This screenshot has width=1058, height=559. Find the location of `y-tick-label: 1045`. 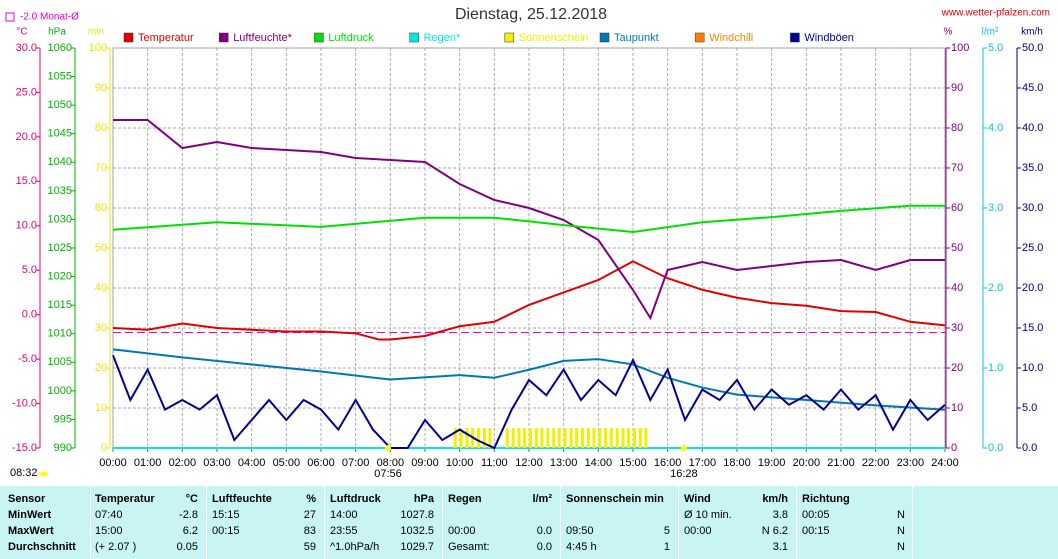

y-tick-label: 1045 is located at coordinates (60, 134).